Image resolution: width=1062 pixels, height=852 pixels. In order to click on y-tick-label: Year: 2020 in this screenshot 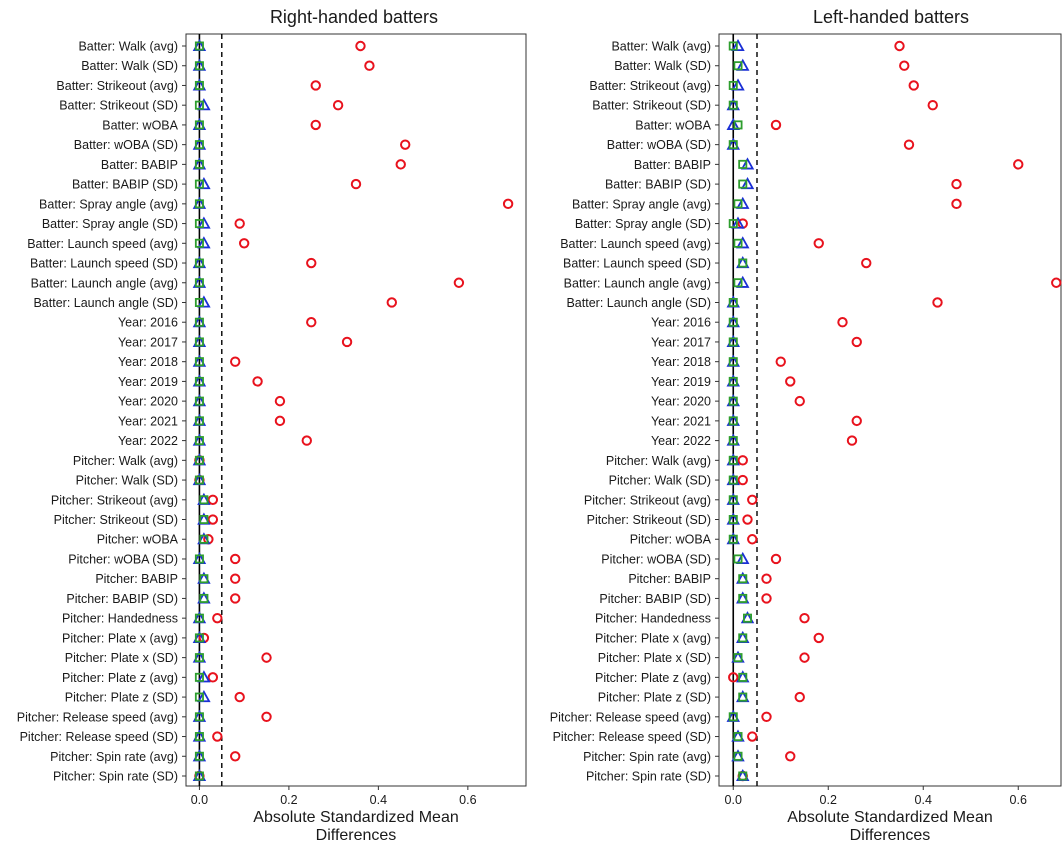, I will do `click(148, 402)`.